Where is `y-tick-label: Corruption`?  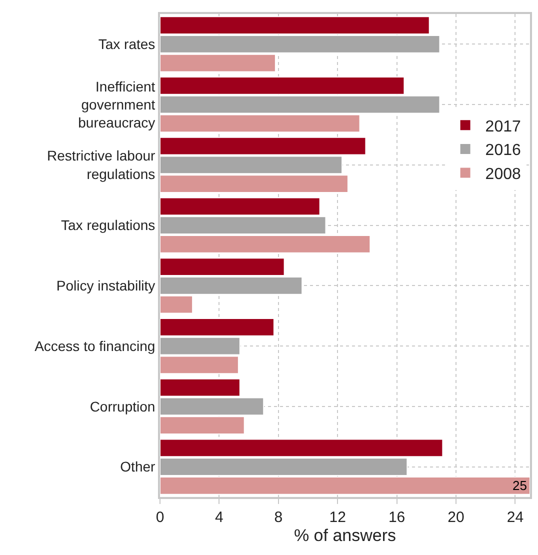 y-tick-label: Corruption is located at coordinates (123, 406).